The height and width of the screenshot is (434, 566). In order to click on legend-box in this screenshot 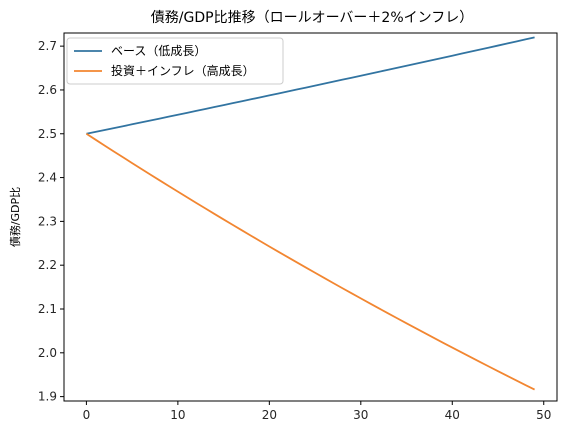, I will do `click(175, 61)`.